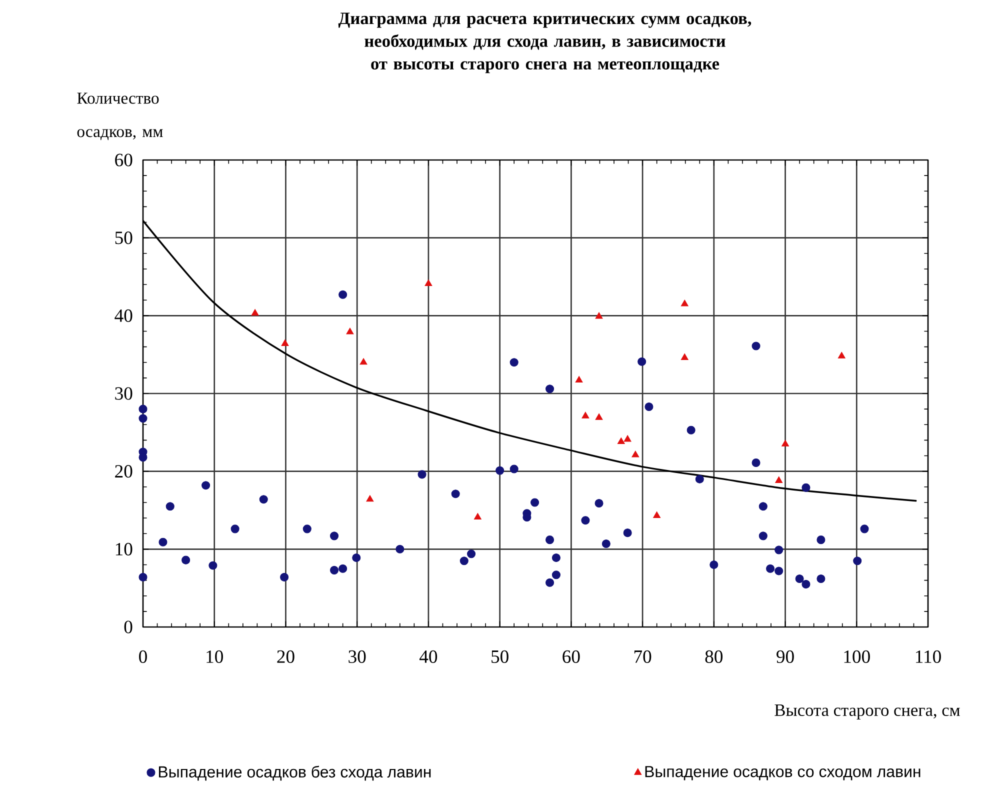  What do you see at coordinates (357, 656) in the screenshot?
I see `x-tick-label: 30` at bounding box center [357, 656].